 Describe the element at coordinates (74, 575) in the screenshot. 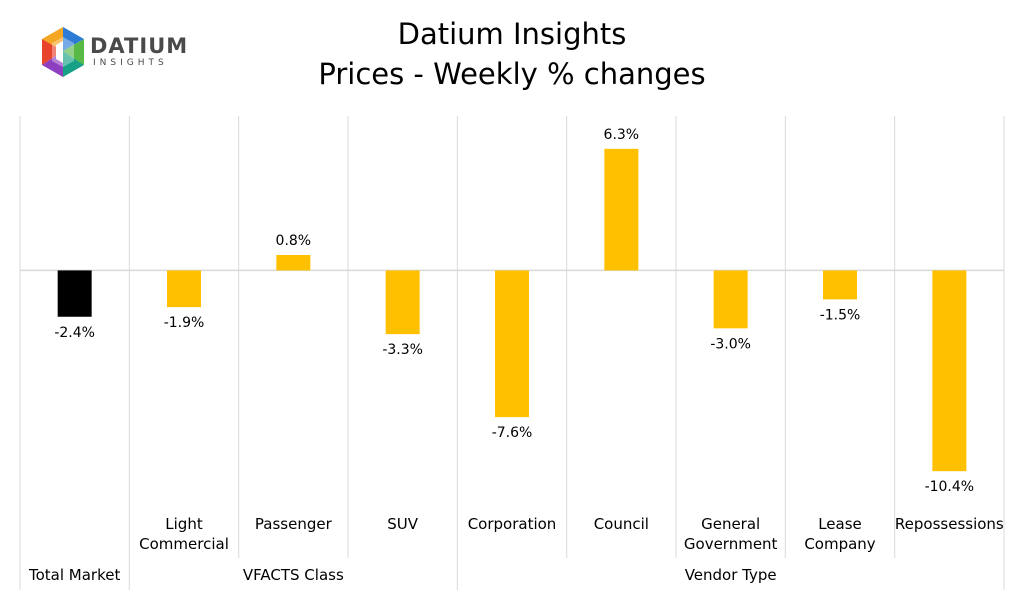

I see `category-label: Total Market` at that location.